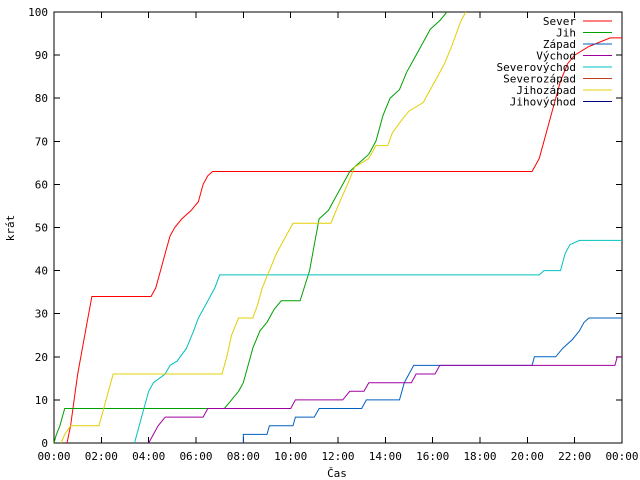  I want to click on legend-label-8: Jihovýchod, so click(543, 102).